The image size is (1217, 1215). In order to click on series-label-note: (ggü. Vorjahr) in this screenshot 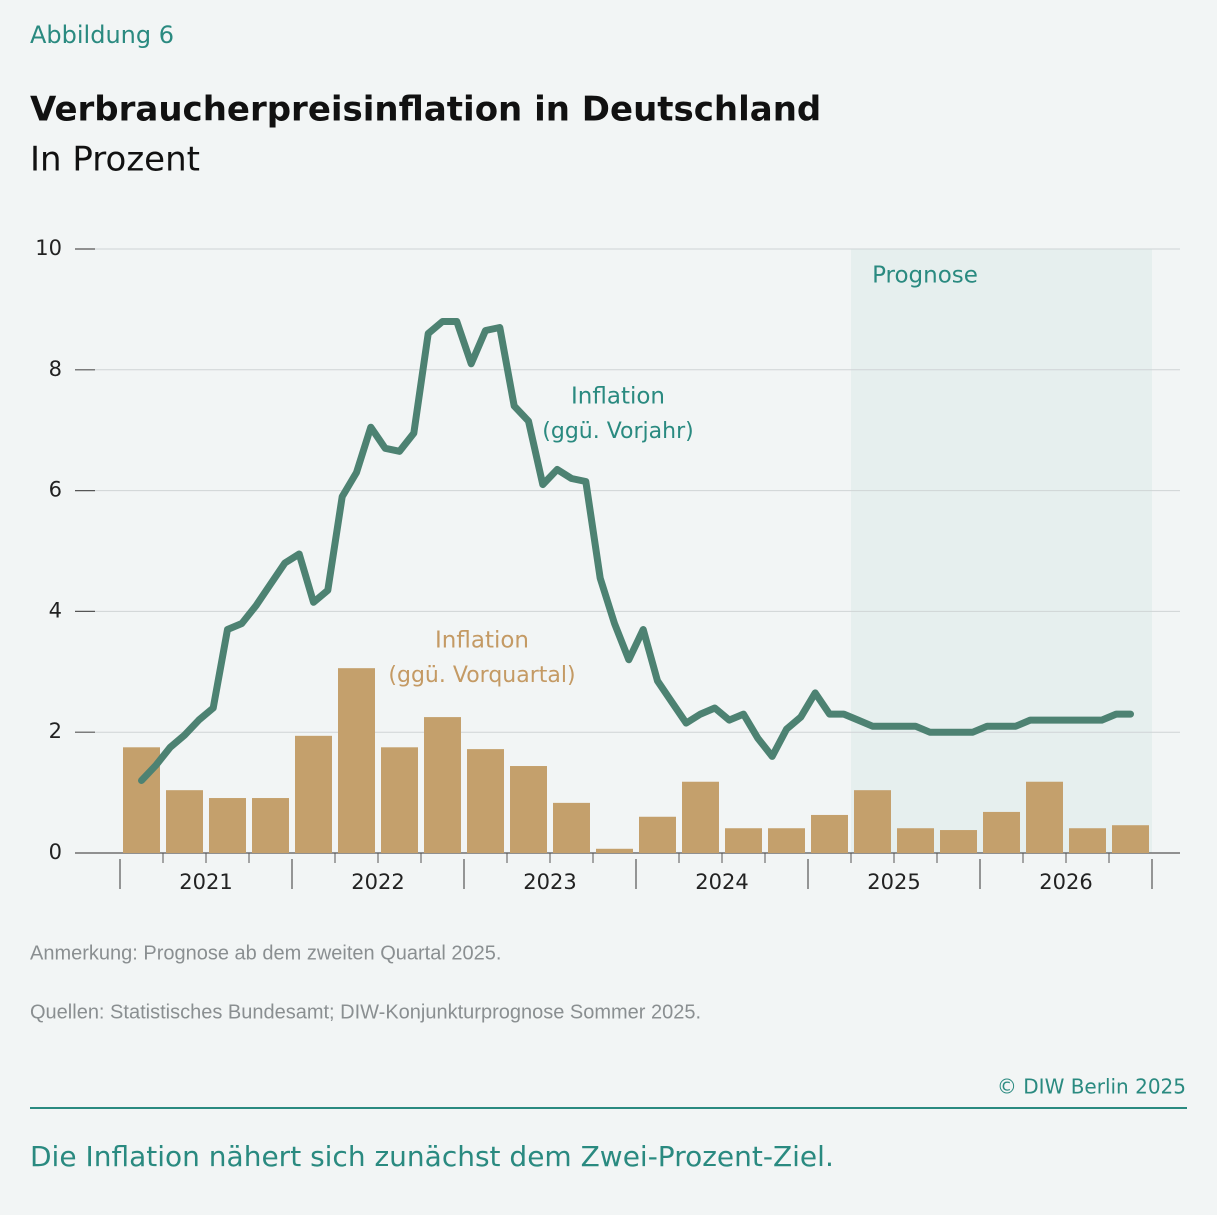, I will do `click(617, 431)`.